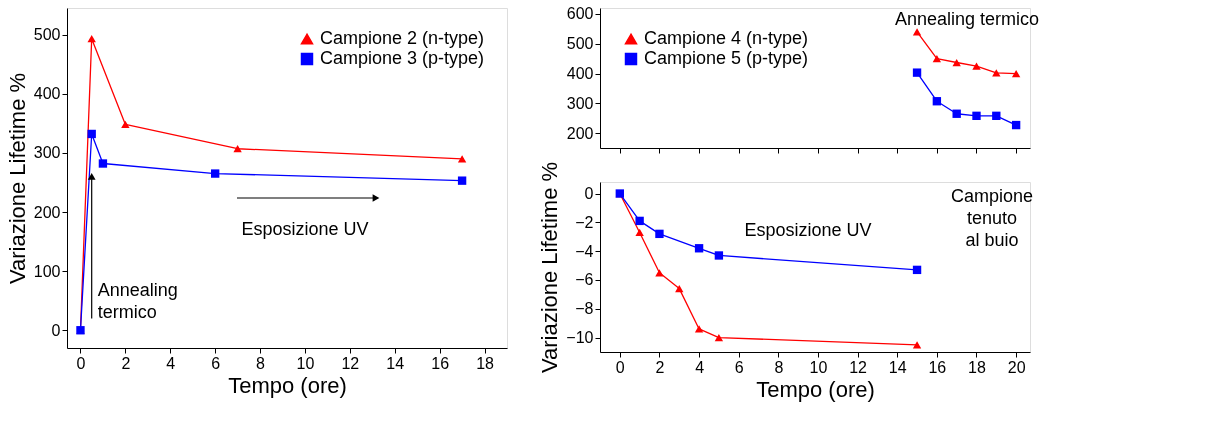 Image resolution: width=1221 pixels, height=448 pixels. What do you see at coordinates (726, 58) in the screenshot?
I see `legend-label: Campione 5 (p-type)` at bounding box center [726, 58].